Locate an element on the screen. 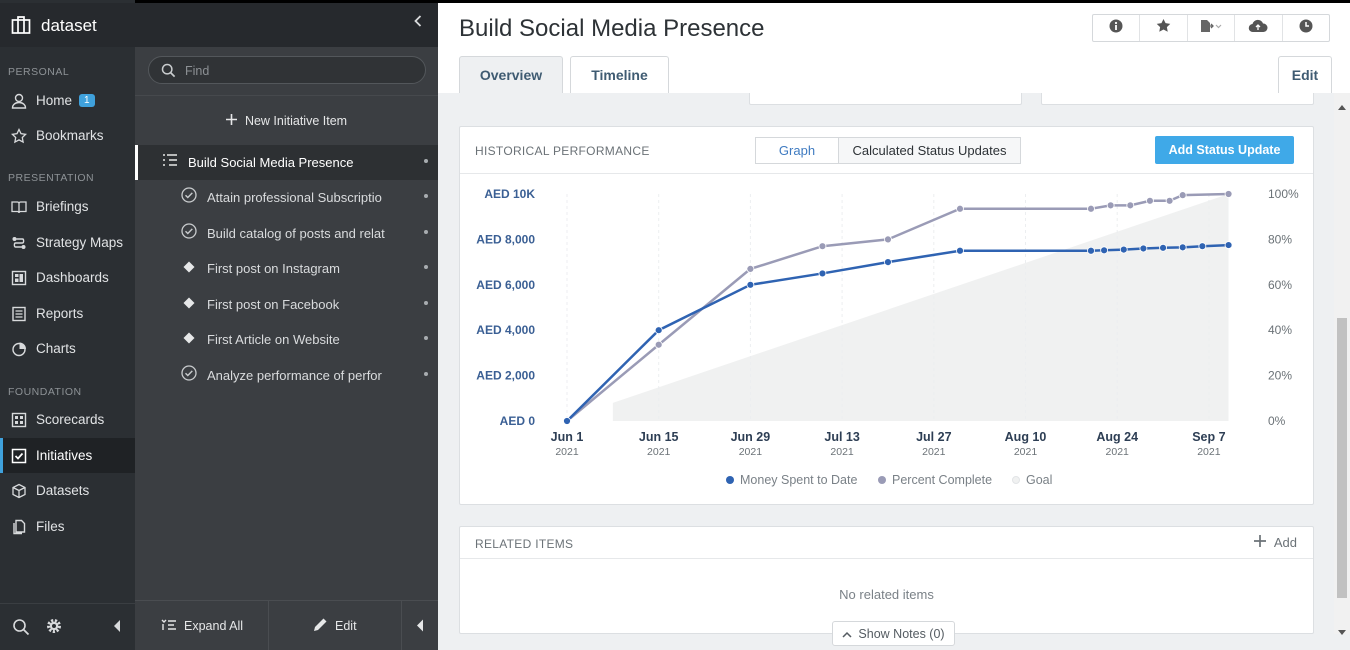 The height and width of the screenshot is (650, 1350). nav-briefings: Briefings is located at coordinates (67, 206).